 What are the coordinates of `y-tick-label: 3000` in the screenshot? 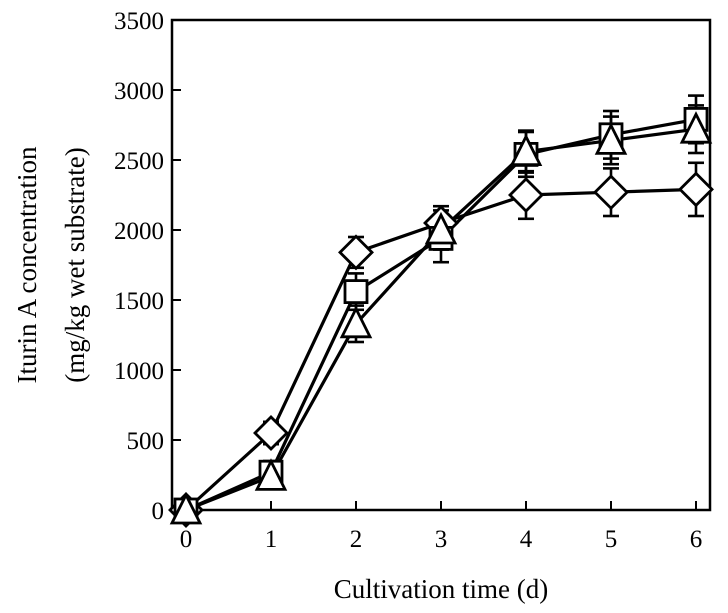 It's located at (139, 91).